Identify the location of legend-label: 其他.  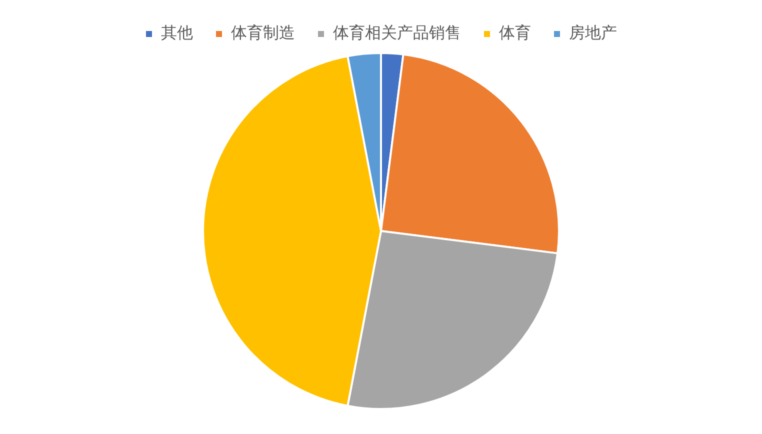
(177, 32).